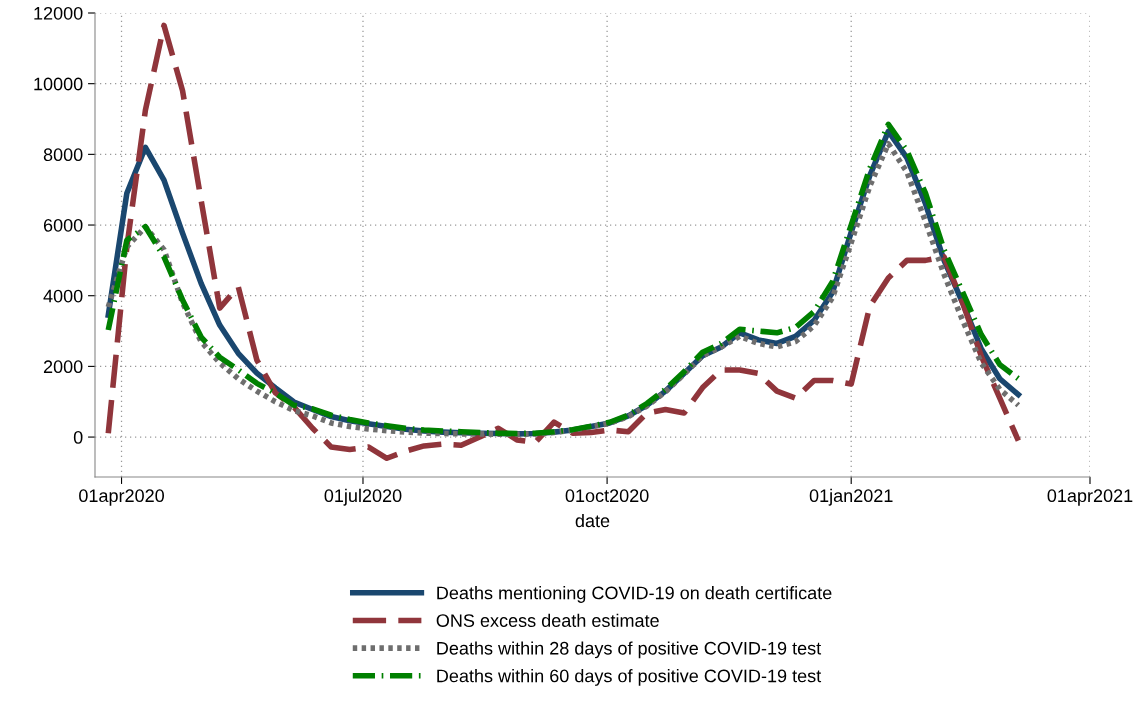 The height and width of the screenshot is (711, 1133). Describe the element at coordinates (63, 225) in the screenshot. I see `y-tick-label: 6000` at that location.